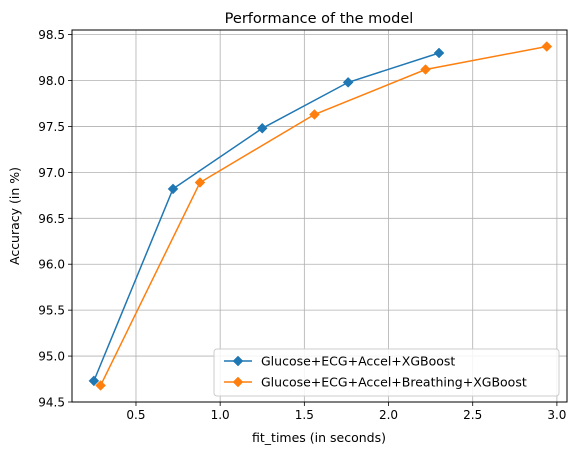 The image size is (576, 455). Describe the element at coordinates (14, 216) in the screenshot. I see `y-axis-label: Accuracy (in %)` at that location.